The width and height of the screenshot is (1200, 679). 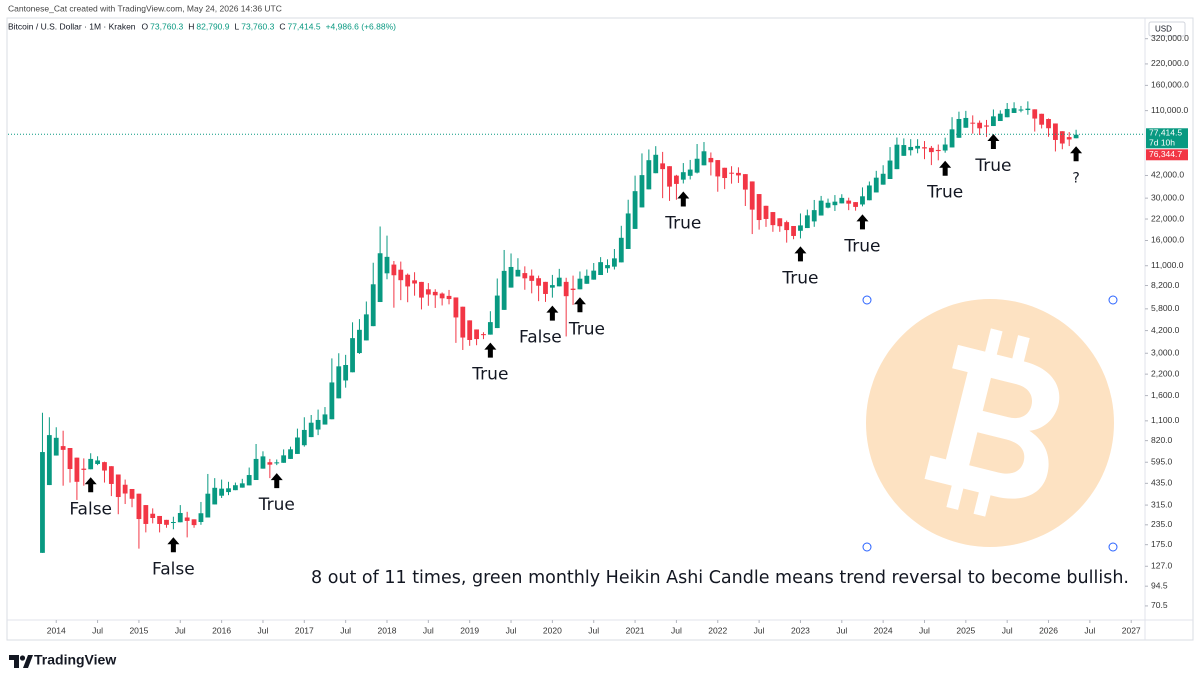 What do you see at coordinates (1162, 143) in the screenshot?
I see `countdown: 7d 10h` at bounding box center [1162, 143].